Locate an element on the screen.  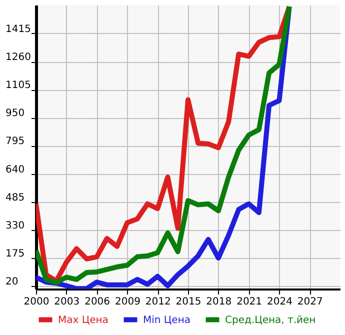
x-tick-label: 2021 is located at coordinates (249, 302).